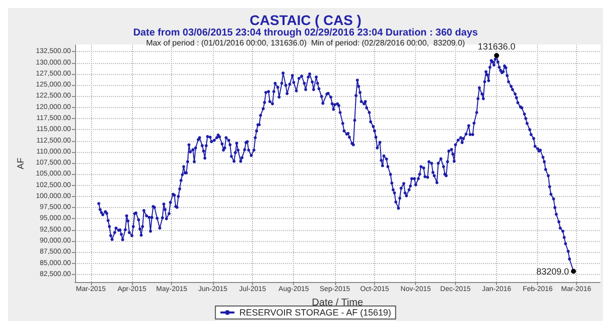  I want to click on chart-title: CASTAIC ( CAS ), so click(306, 20).